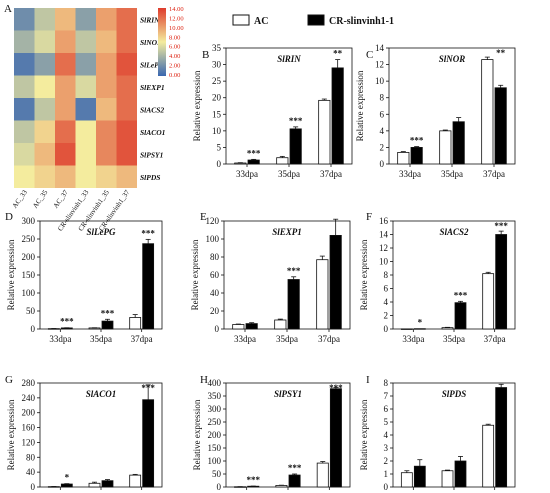 Image resolution: width=550 pixels, height=493 pixels. What do you see at coordinates (338, 54) in the screenshot?
I see `significance-marker: **` at bounding box center [338, 54].